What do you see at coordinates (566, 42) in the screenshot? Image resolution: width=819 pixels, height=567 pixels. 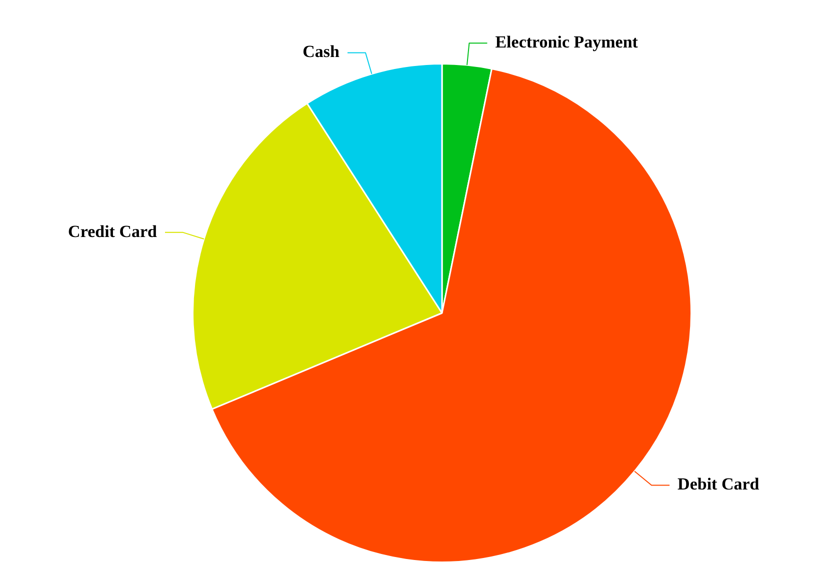 I see `slice-label: Electronic Payment` at bounding box center [566, 42].